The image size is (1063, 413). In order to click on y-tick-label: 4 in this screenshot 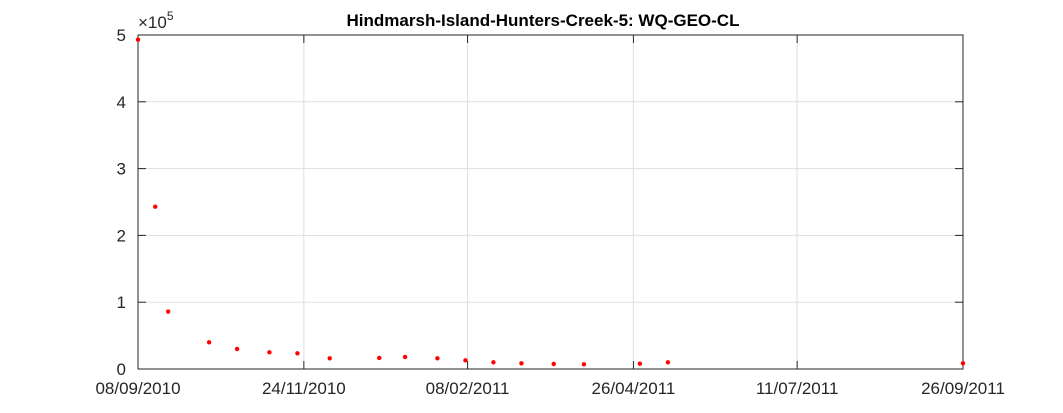, I will do `click(121, 102)`.